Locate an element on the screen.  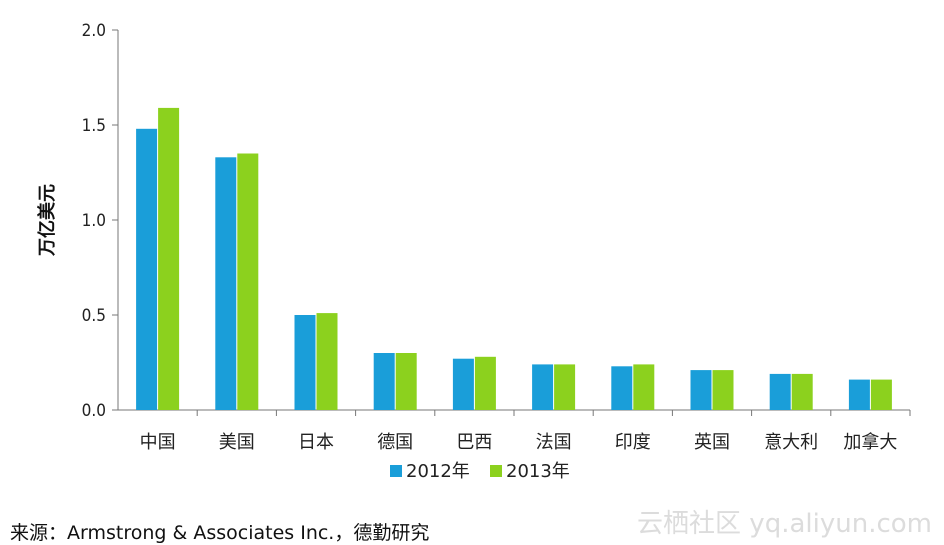
y-tick-label: 2.0 is located at coordinates (94, 31).